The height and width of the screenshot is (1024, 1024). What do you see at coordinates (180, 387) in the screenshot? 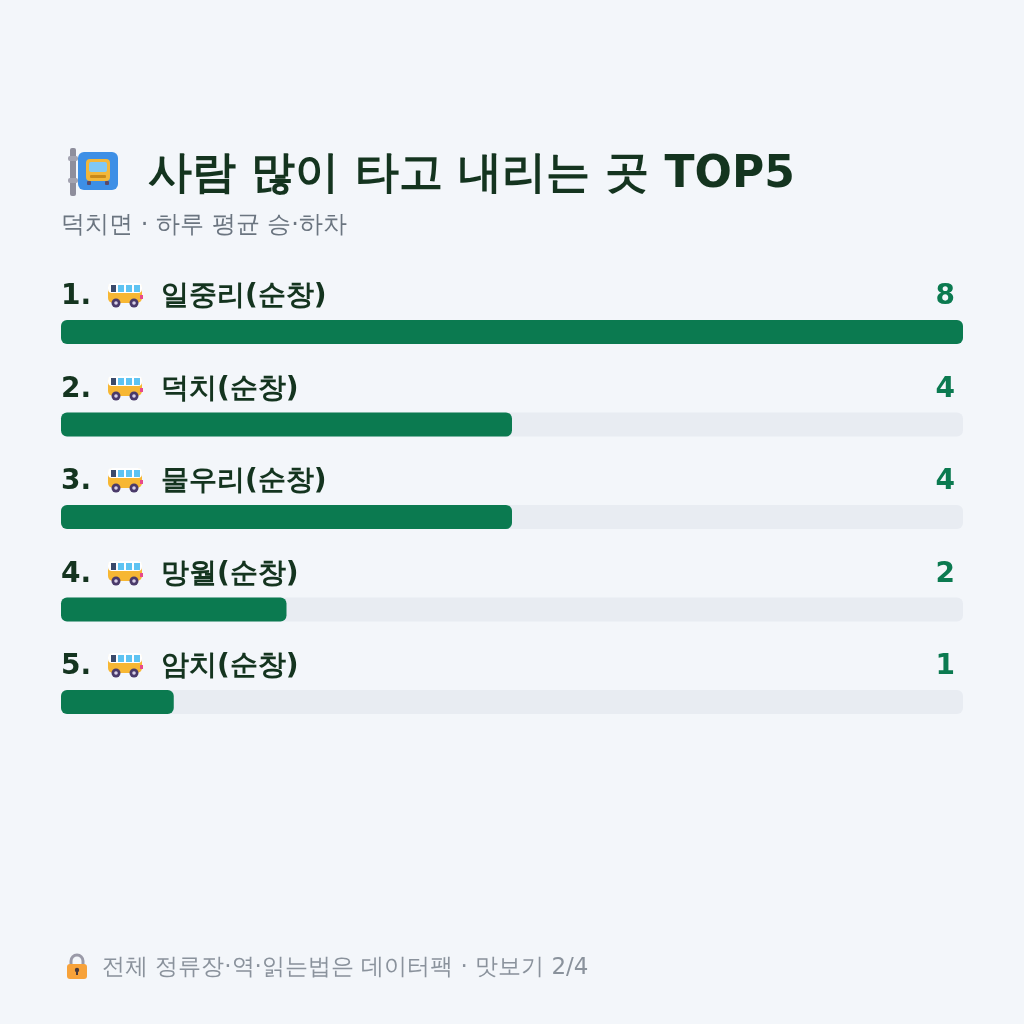
I see `category-label: 2. 덕치(순창)` at bounding box center [180, 387].